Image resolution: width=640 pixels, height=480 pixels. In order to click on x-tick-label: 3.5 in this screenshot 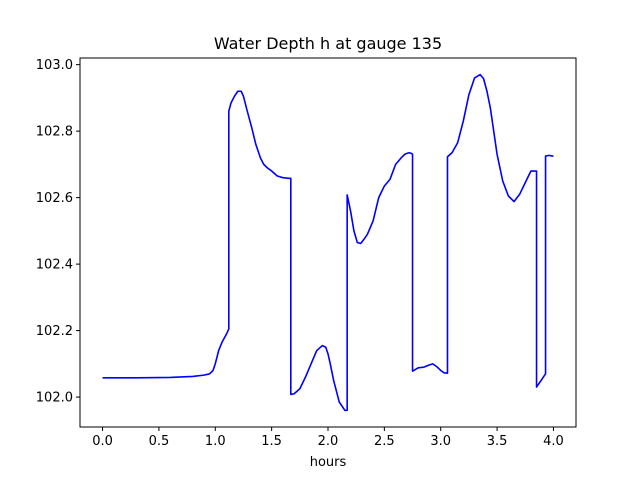, I will do `click(497, 441)`.